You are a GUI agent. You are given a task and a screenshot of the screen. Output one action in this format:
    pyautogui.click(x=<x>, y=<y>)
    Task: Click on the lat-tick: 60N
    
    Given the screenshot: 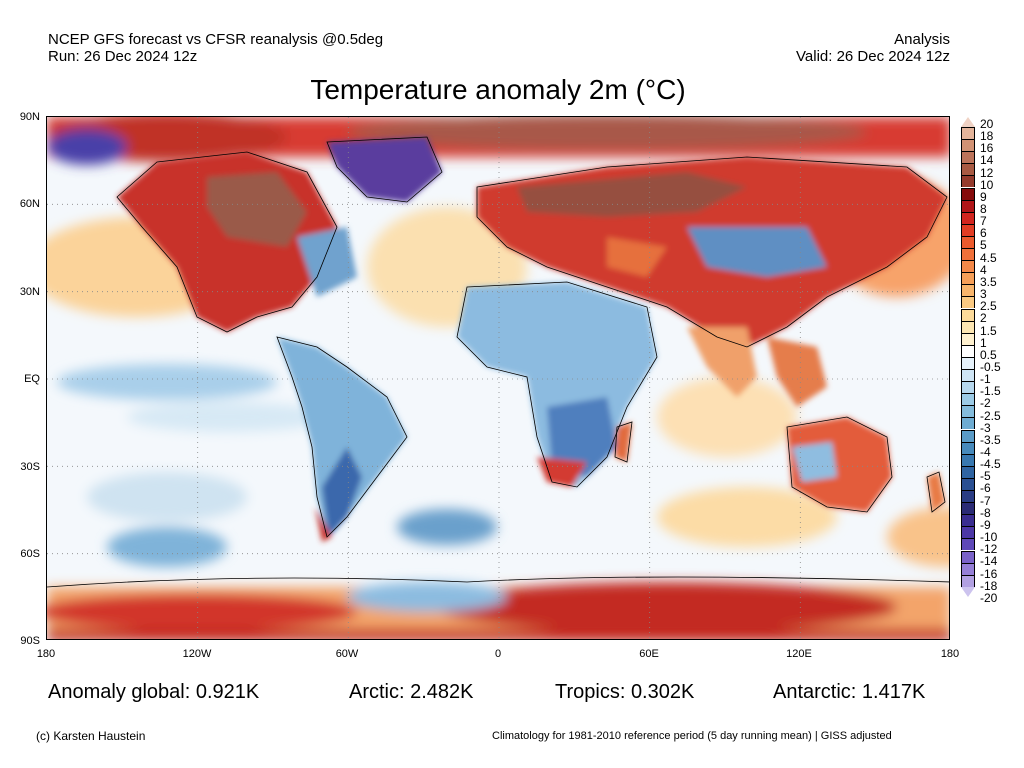 What is the action you would take?
    pyautogui.click(x=29, y=204)
    